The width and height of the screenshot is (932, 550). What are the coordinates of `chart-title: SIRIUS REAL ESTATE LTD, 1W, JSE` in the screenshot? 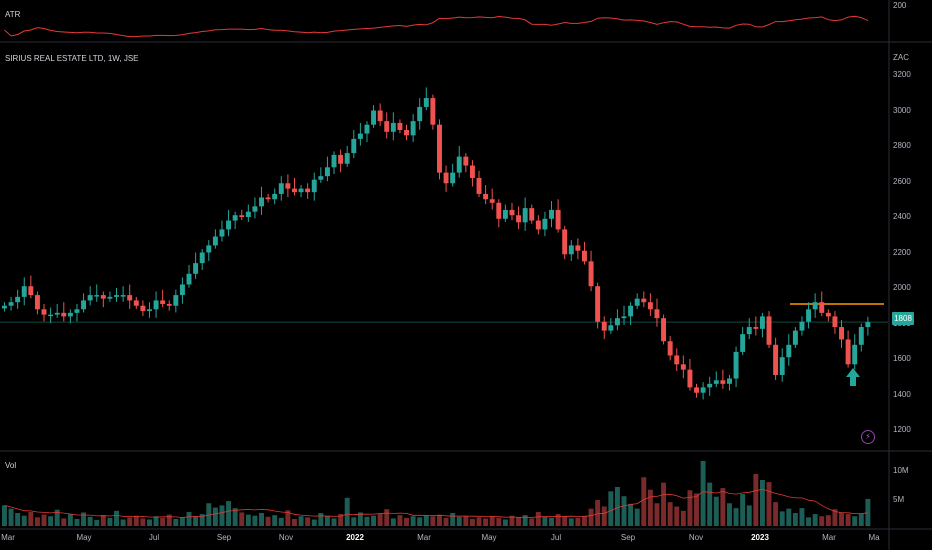 It's located at (72, 58).